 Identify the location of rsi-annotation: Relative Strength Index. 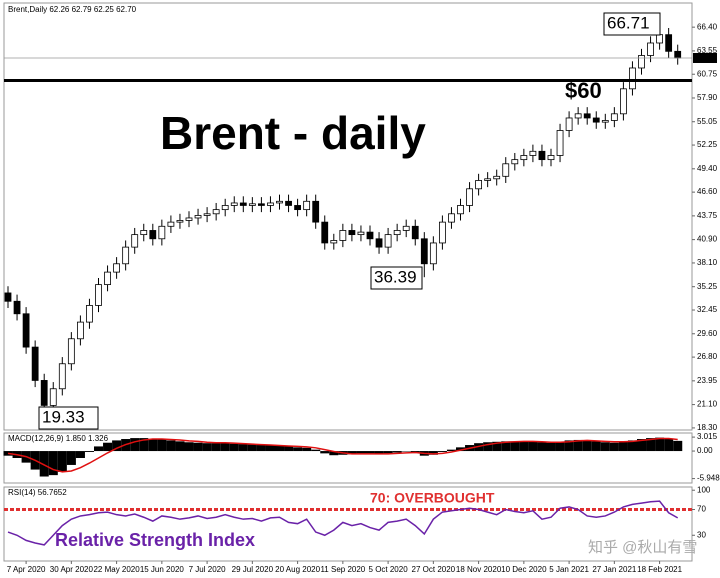
(155, 540).